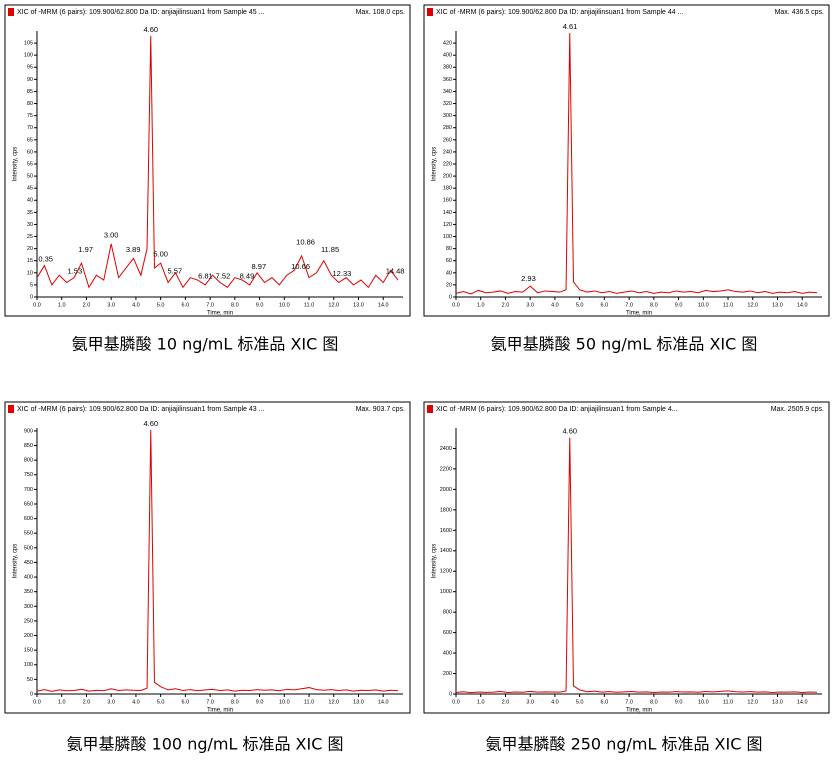  What do you see at coordinates (380, 12) in the screenshot?
I see `max-label: Max. 108.0 cps.` at bounding box center [380, 12].